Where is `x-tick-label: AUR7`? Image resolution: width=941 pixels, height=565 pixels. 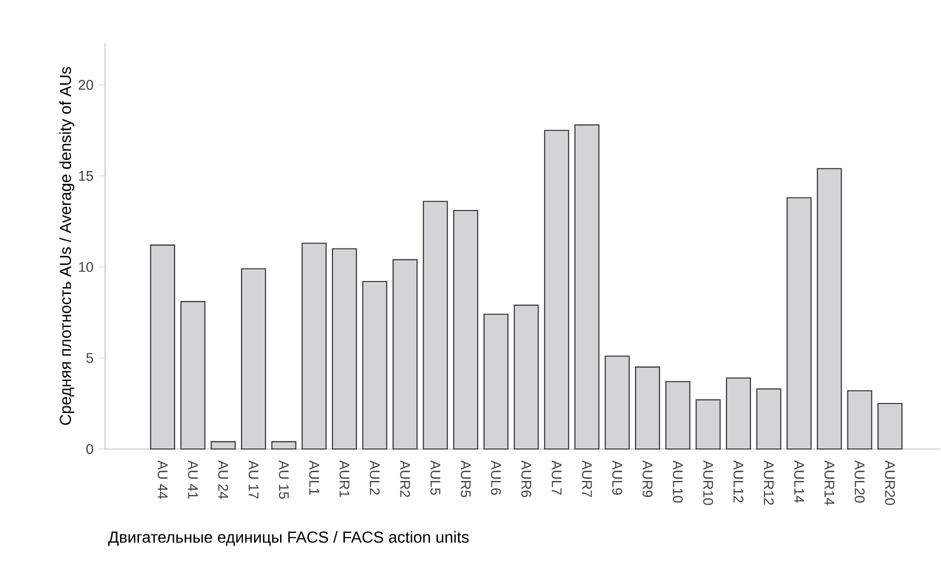 x-tick-label: AUR7 is located at coordinates (587, 478).